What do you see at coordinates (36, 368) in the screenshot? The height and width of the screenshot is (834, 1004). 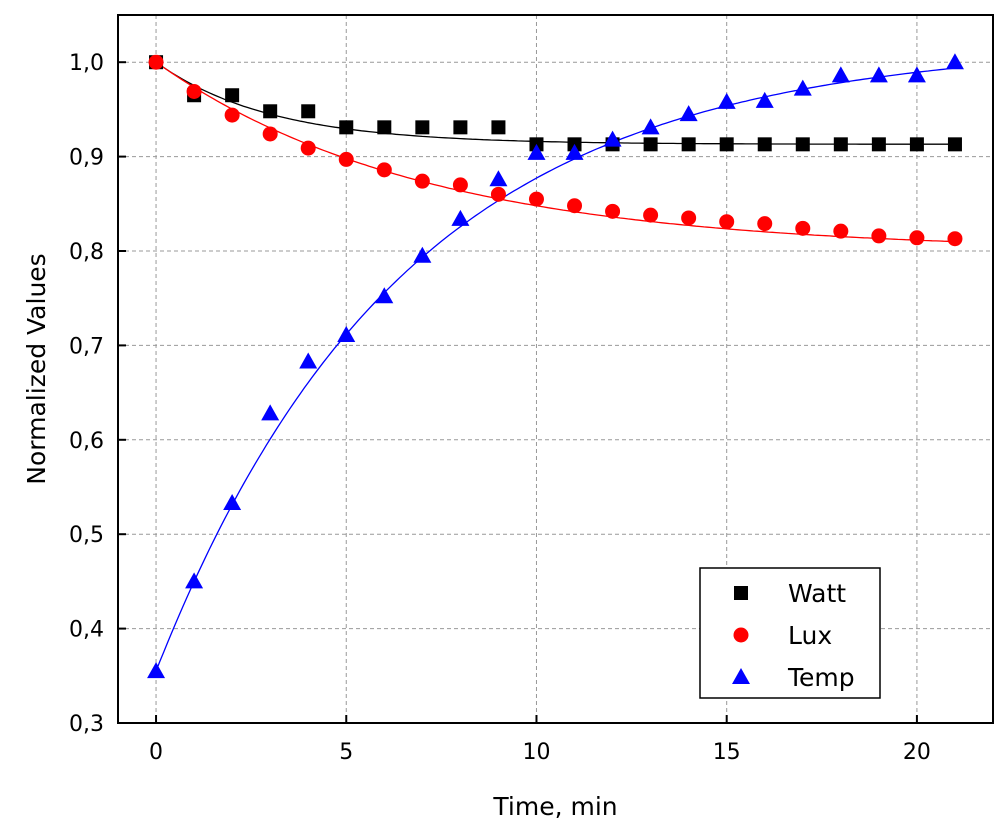 I see `y-axis-label: Normalized Values` at bounding box center [36, 368].